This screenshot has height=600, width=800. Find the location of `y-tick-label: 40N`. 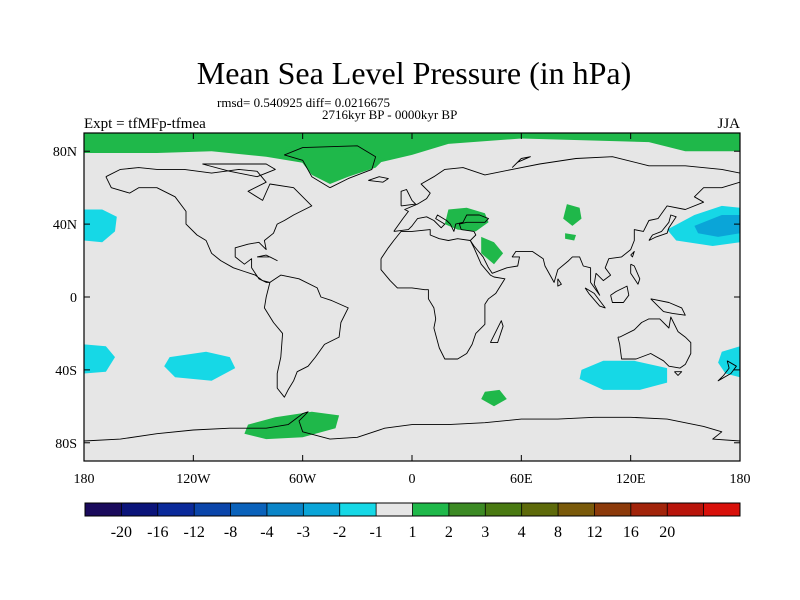

y-tick-label: 40N is located at coordinates (65, 225).